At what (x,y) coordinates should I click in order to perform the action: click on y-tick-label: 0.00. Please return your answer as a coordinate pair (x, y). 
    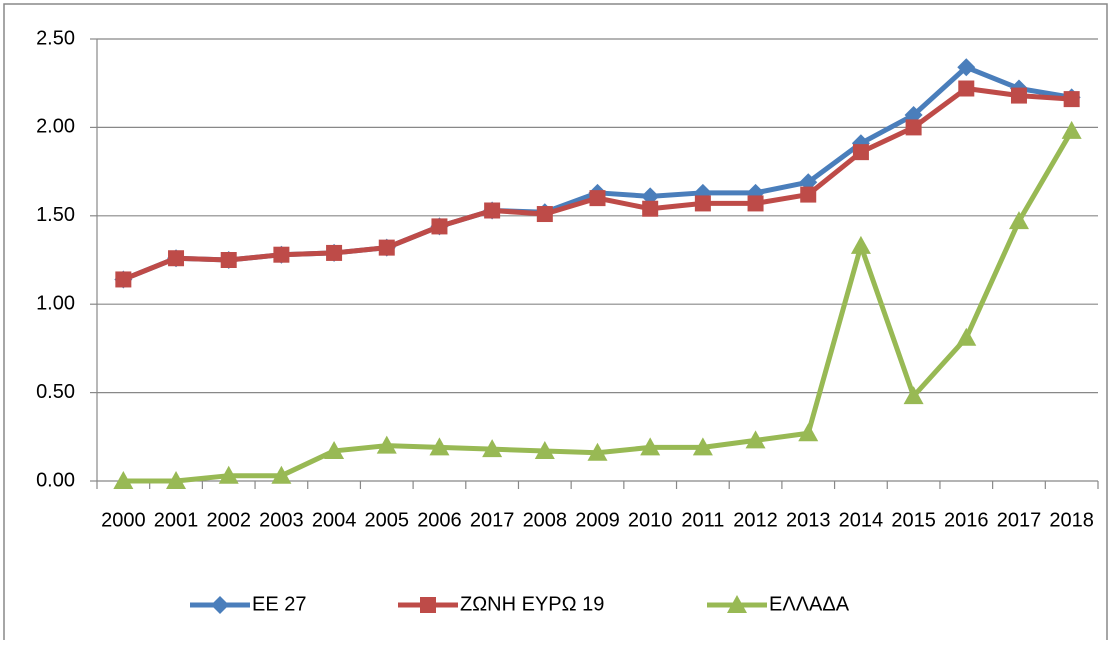
    Looking at the image, I should click on (55, 480).